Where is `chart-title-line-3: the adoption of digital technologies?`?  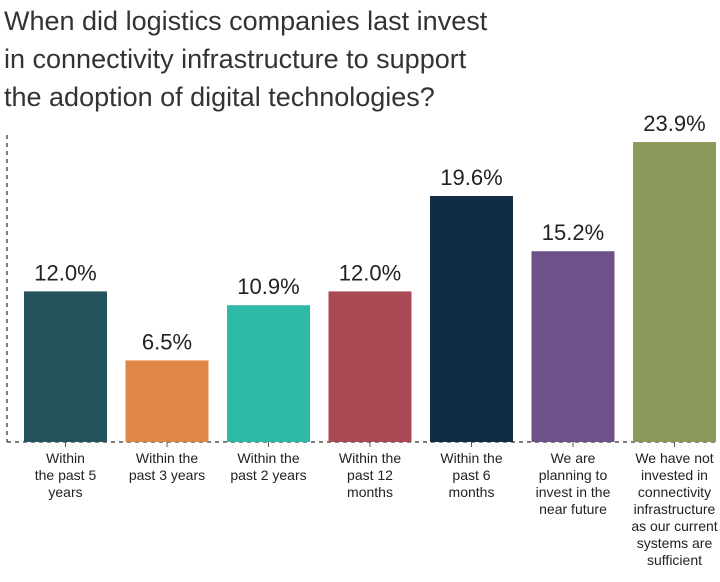
chart-title-line-3: the adoption of digital technologies? is located at coordinates (219, 97).